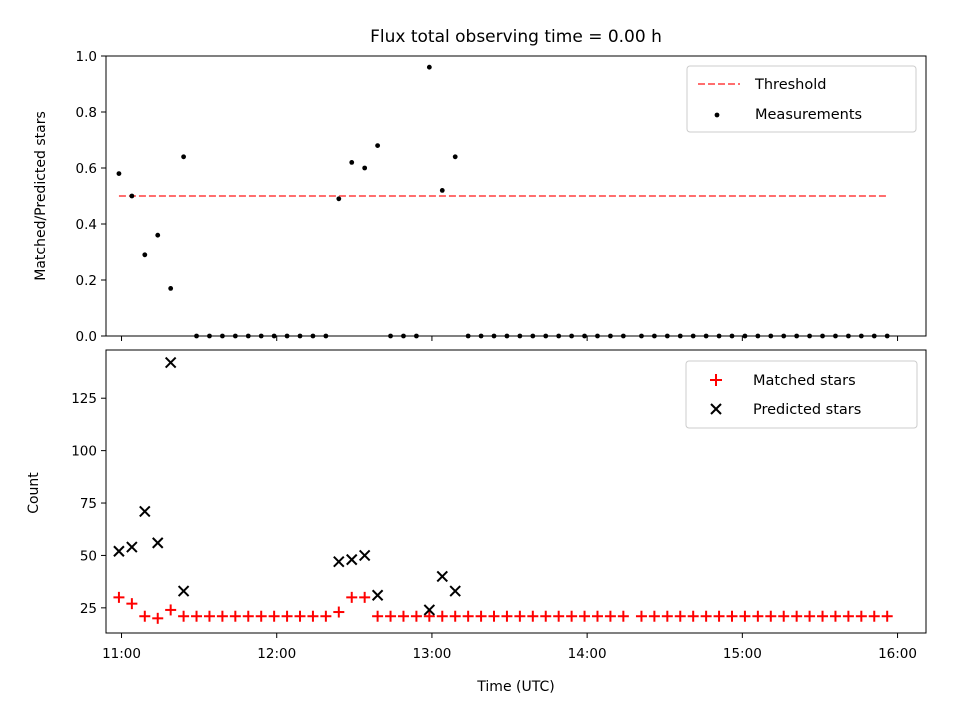 The height and width of the screenshot is (720, 960). What do you see at coordinates (716, 380) in the screenshot?
I see `legend-matched-swatch` at bounding box center [716, 380].